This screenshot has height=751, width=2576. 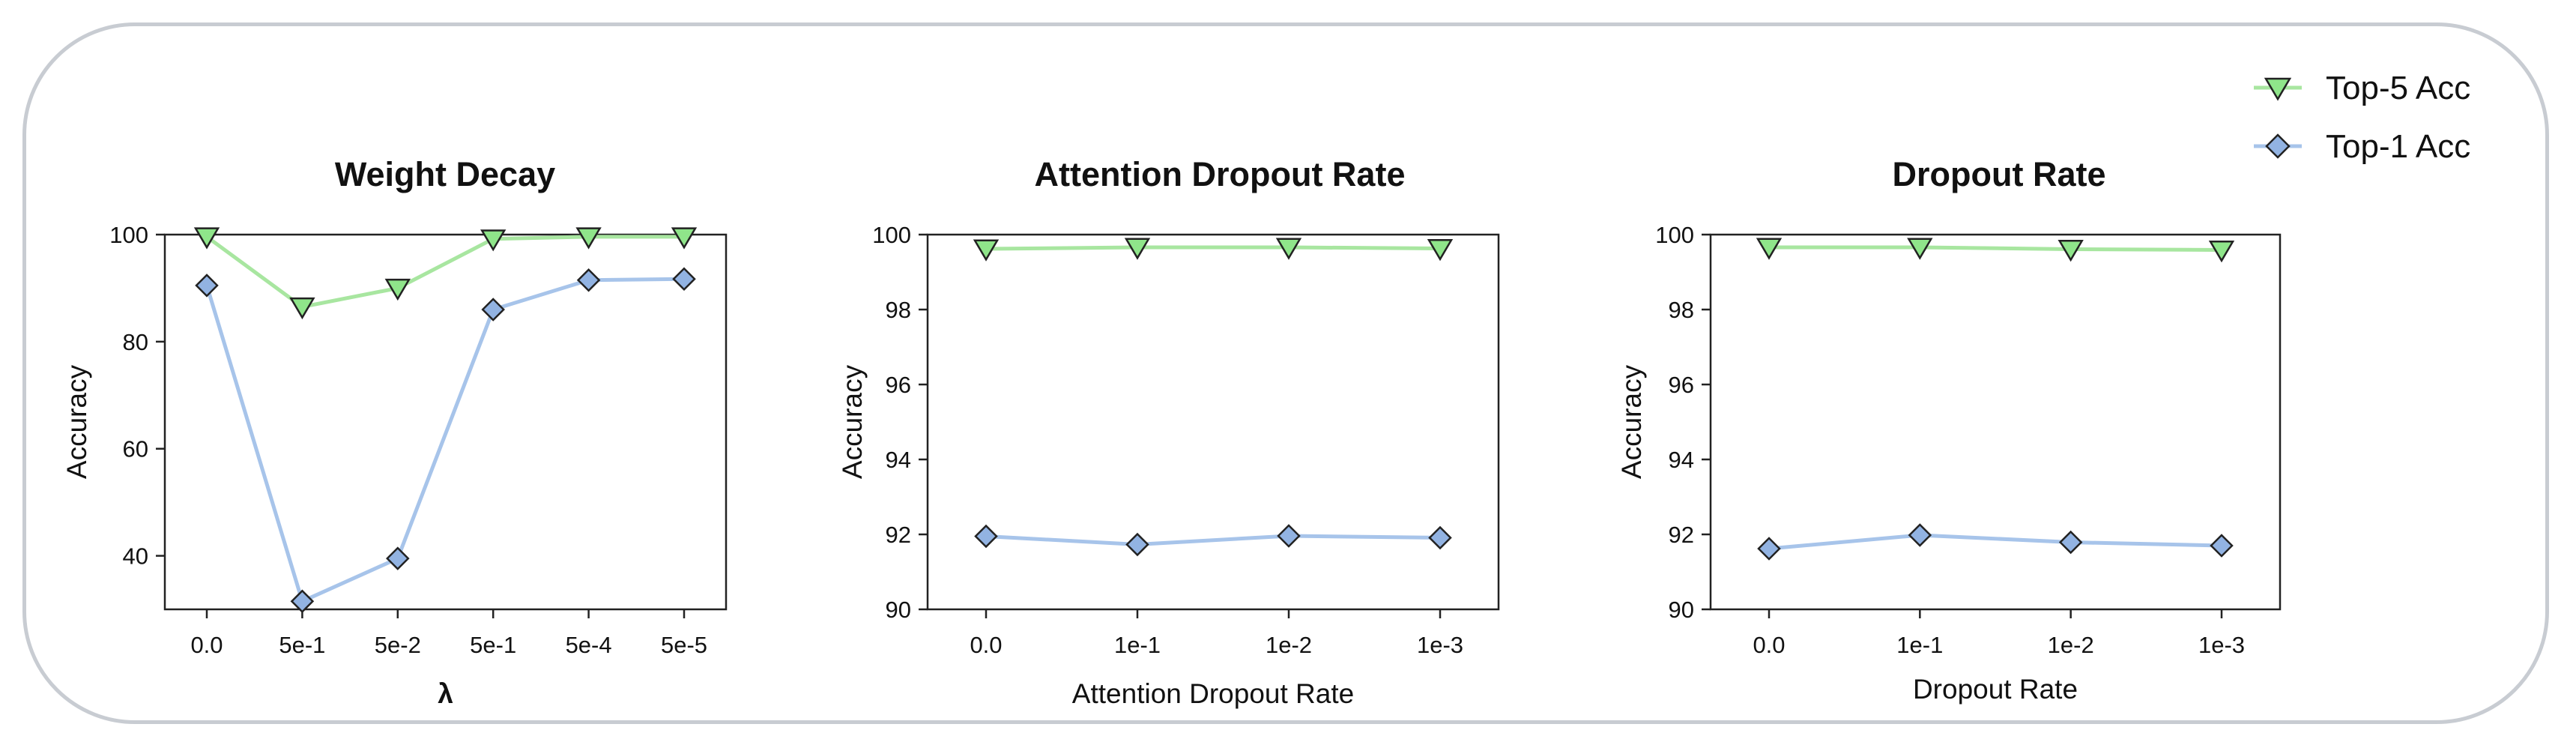 What do you see at coordinates (2278, 146) in the screenshot?
I see `legend-top1-marker` at bounding box center [2278, 146].